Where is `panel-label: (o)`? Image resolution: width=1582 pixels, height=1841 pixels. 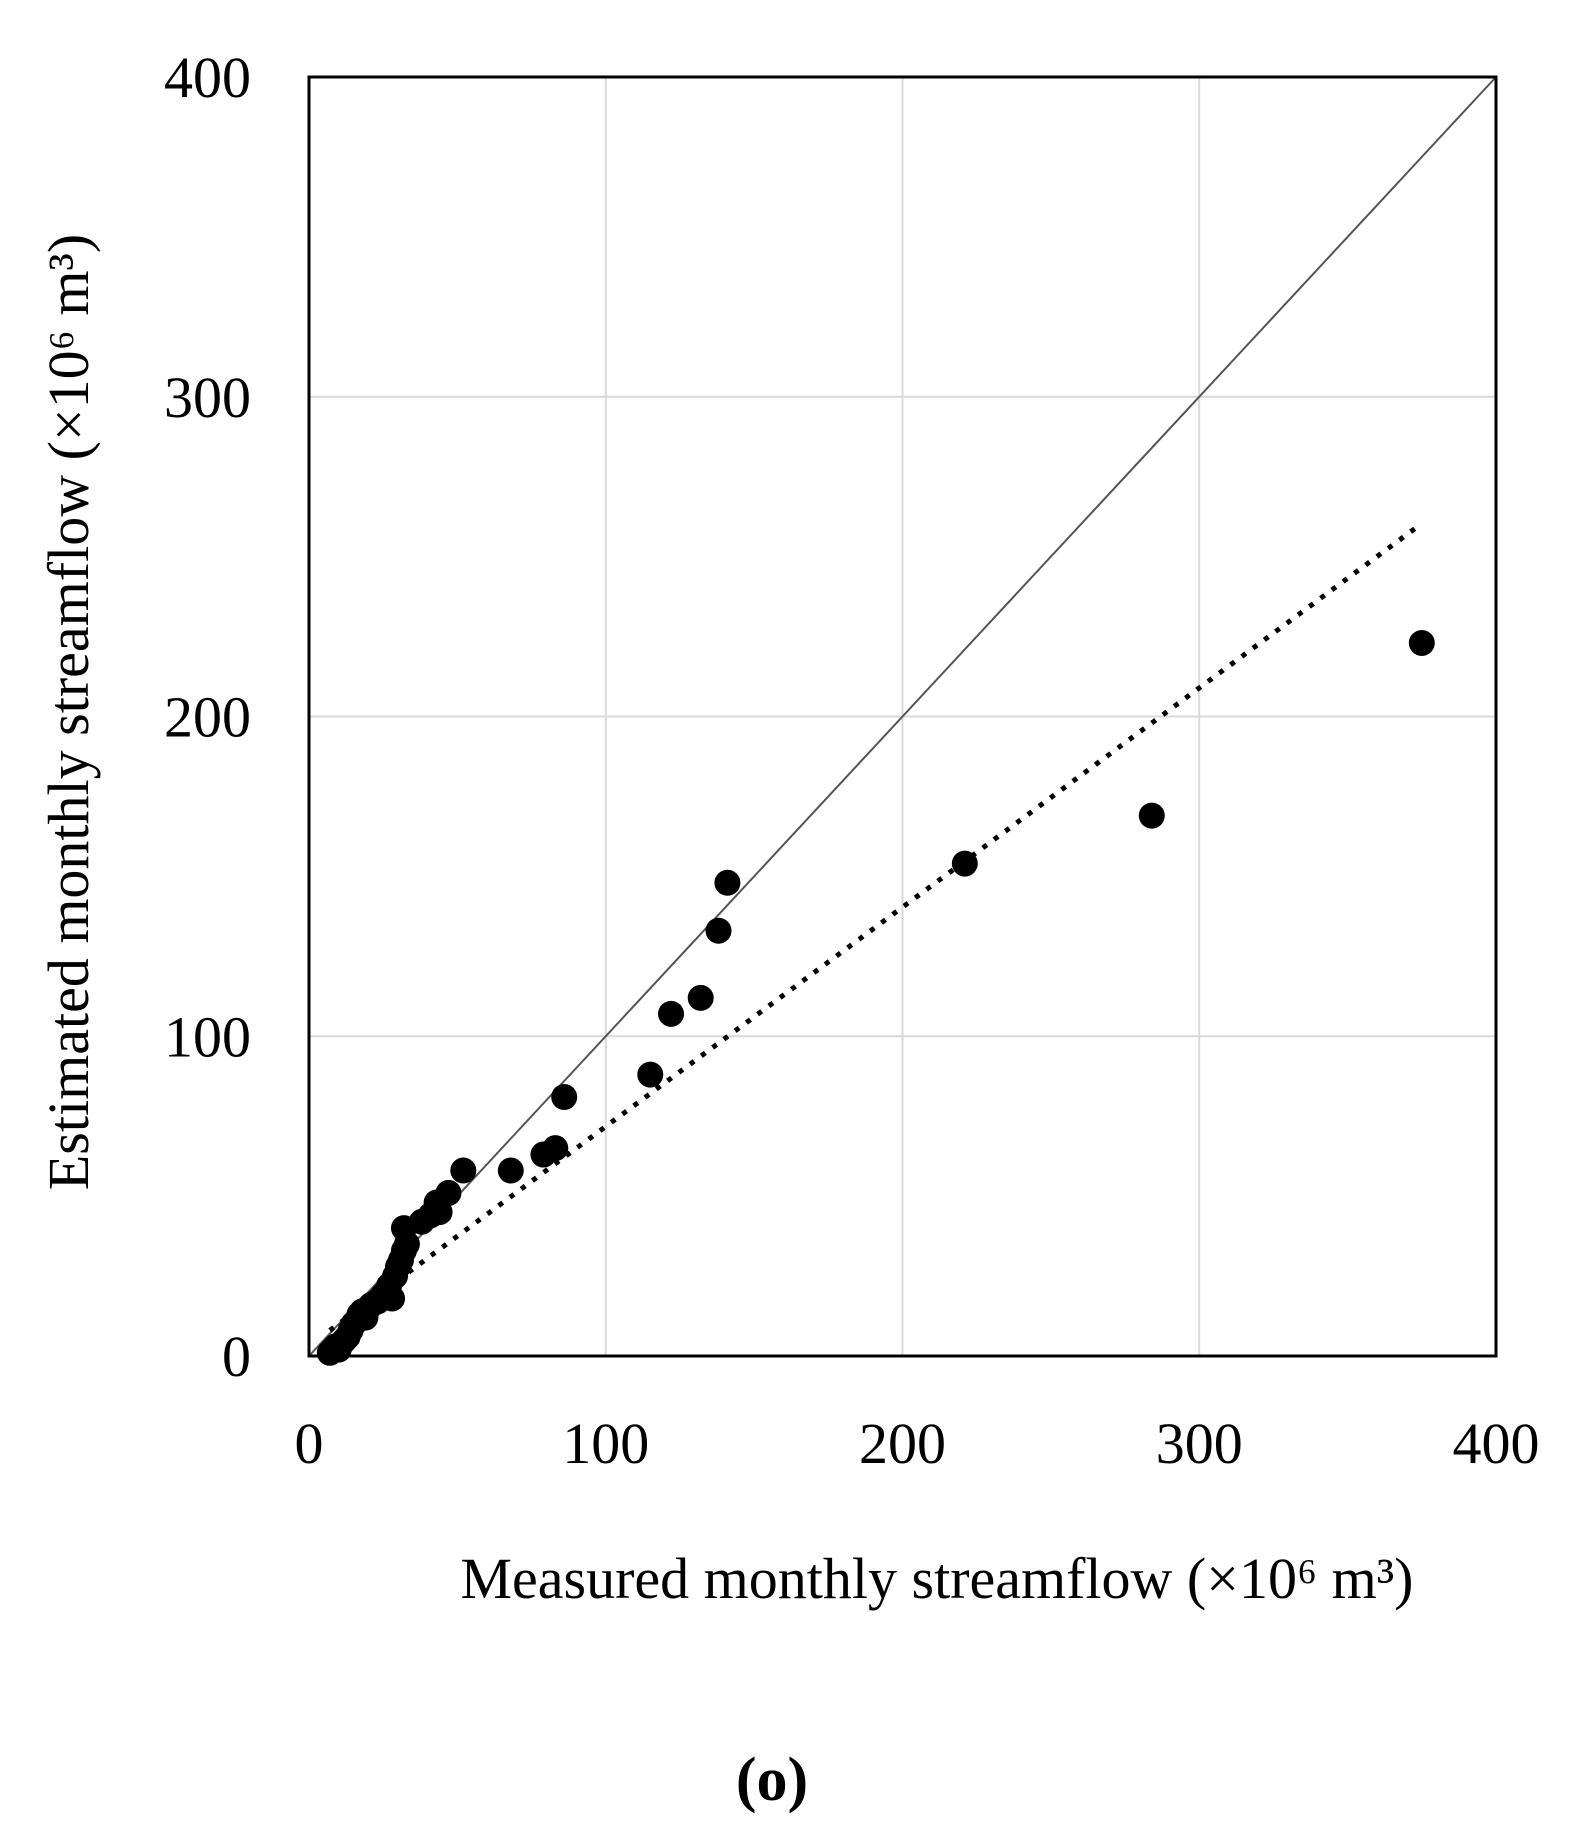
panel-label: (o) is located at coordinates (772, 1780).